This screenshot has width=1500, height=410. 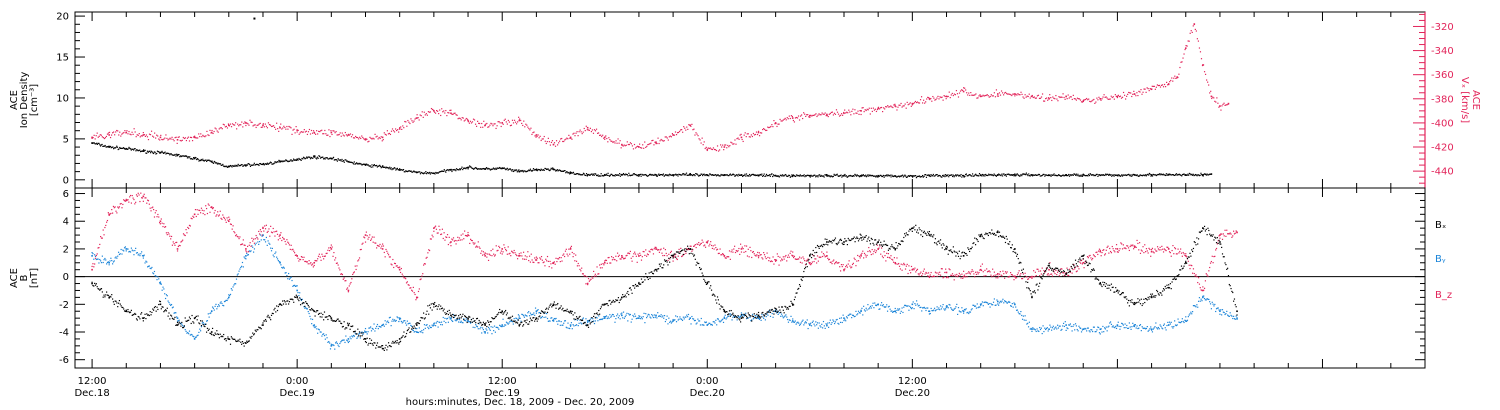 What do you see at coordinates (64, 305) in the screenshot?
I see `y-tick-label: -2` at bounding box center [64, 305].